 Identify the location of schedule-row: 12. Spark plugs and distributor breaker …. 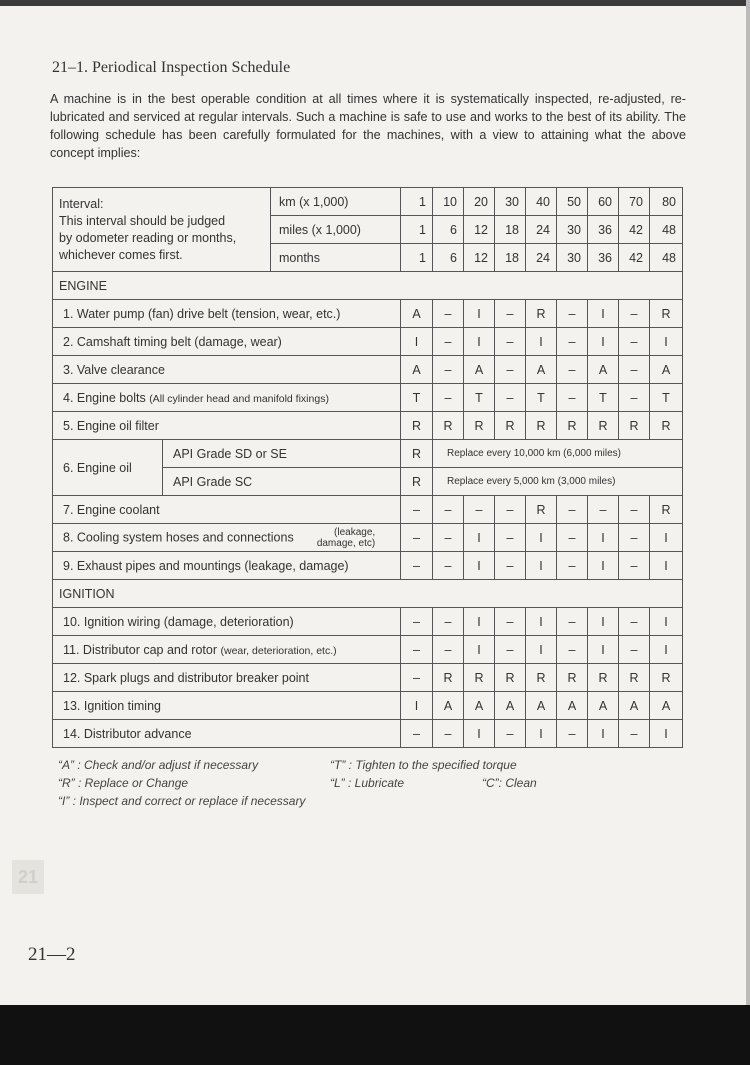
(367, 677).